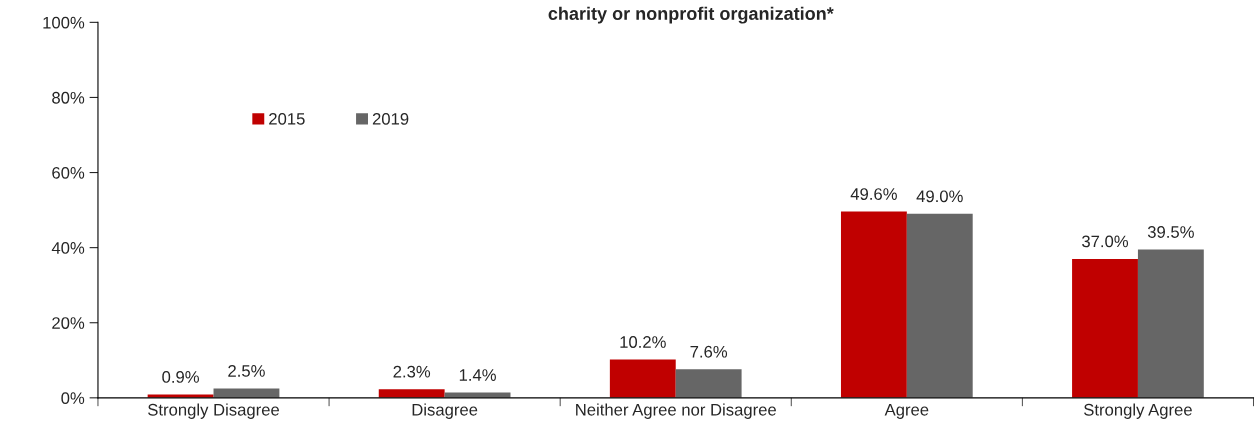  What do you see at coordinates (68, 172) in the screenshot?
I see `y-tick-label: 60%` at bounding box center [68, 172].